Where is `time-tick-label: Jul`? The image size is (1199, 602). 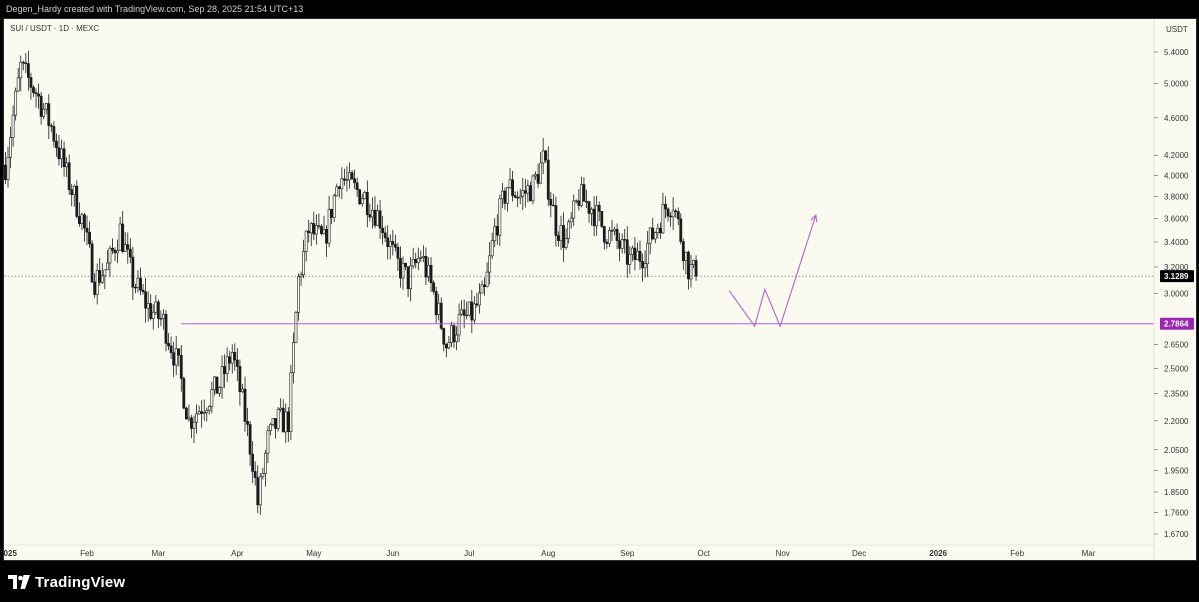
time-tick-label: Jul is located at coordinates (469, 553).